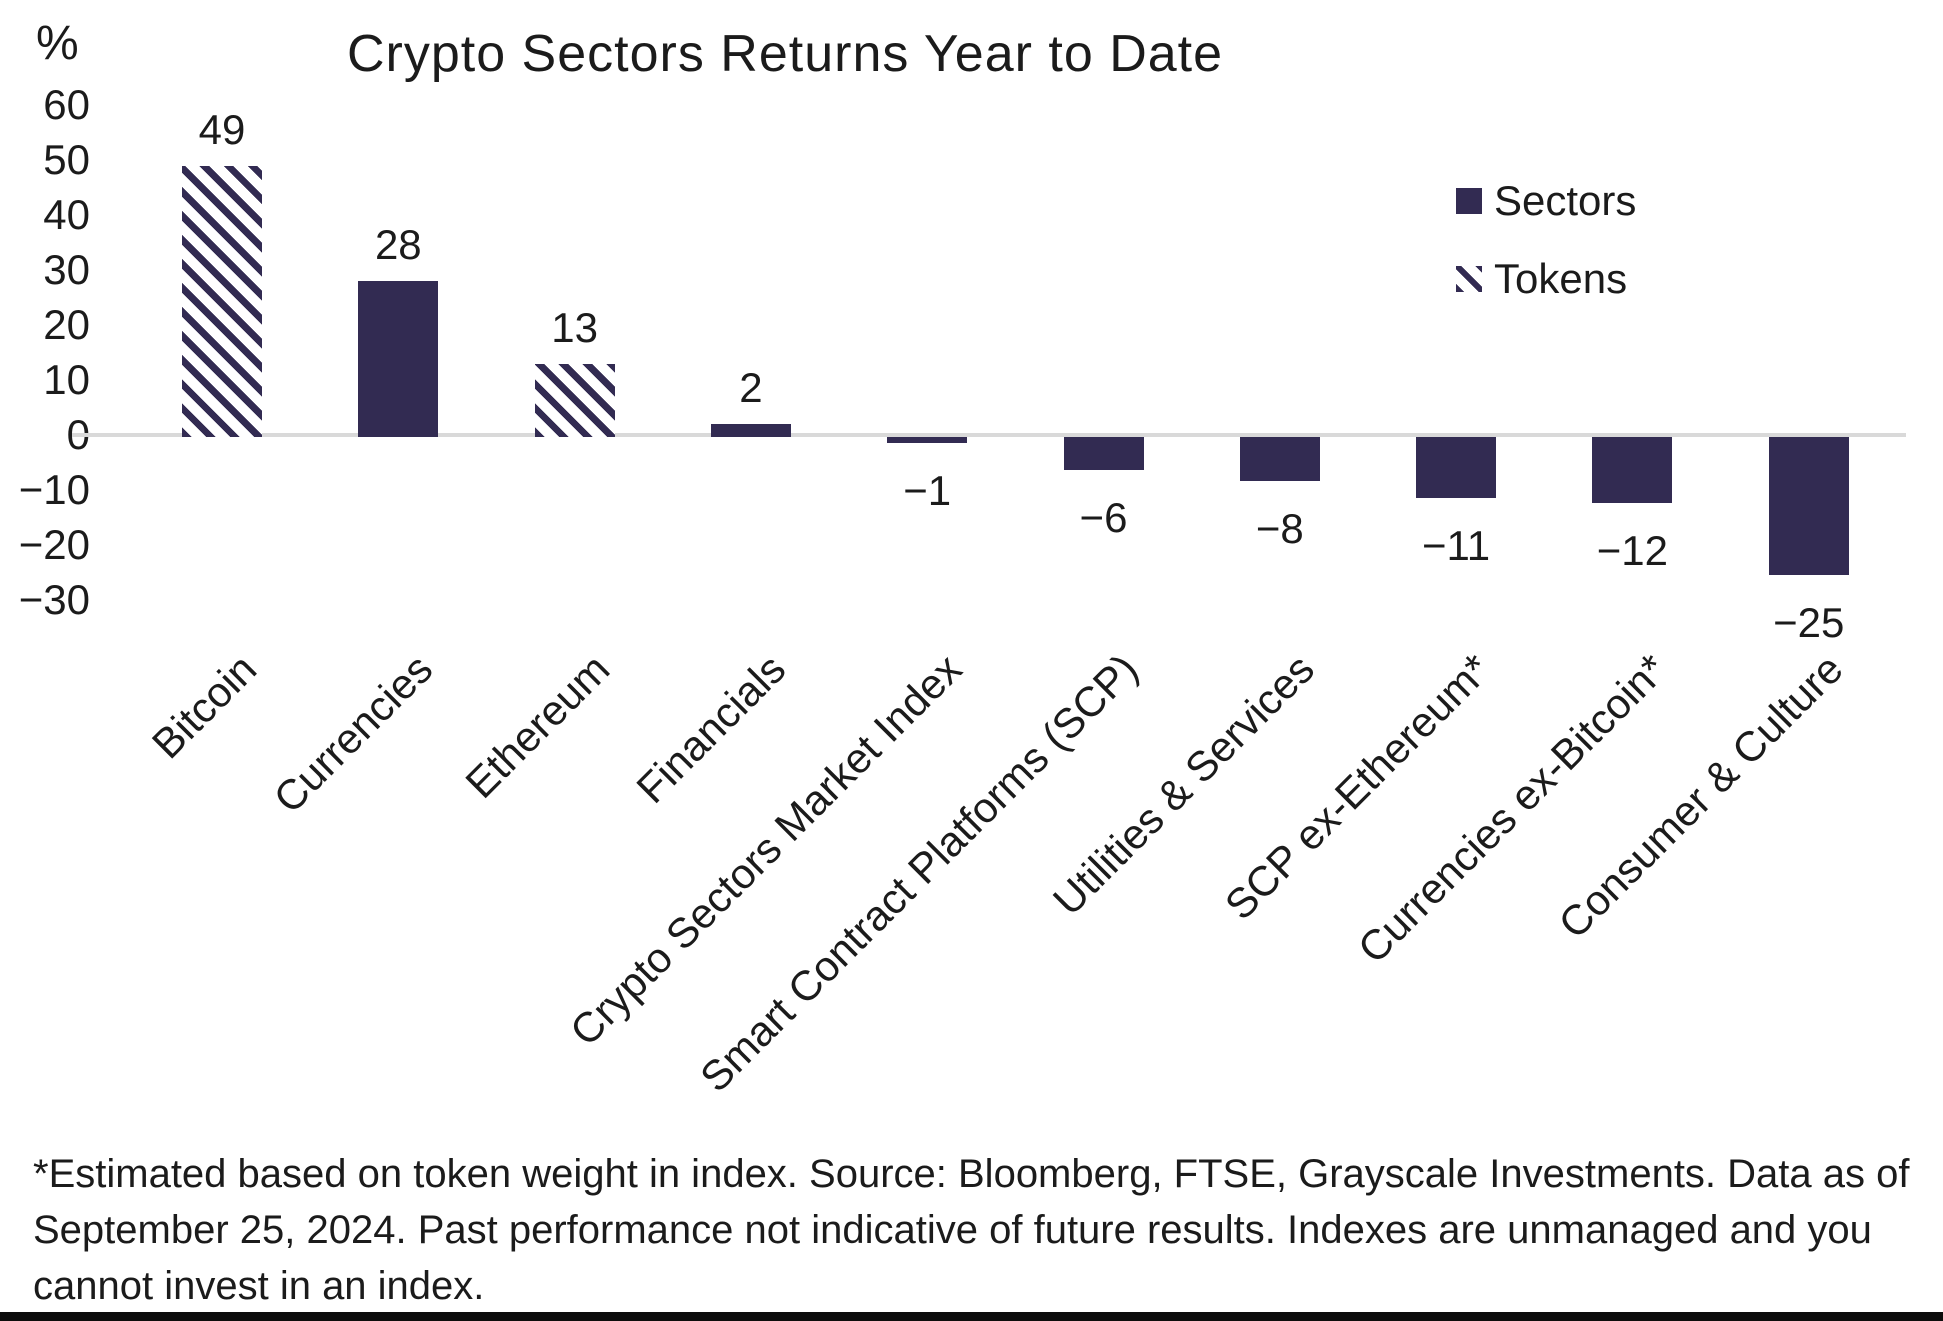  I want to click on y-tick-40: 40, so click(66, 214).